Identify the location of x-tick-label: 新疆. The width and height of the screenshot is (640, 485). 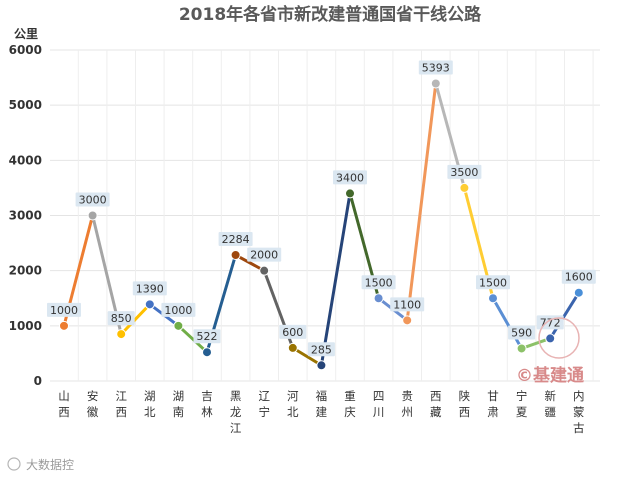
(550, 404).